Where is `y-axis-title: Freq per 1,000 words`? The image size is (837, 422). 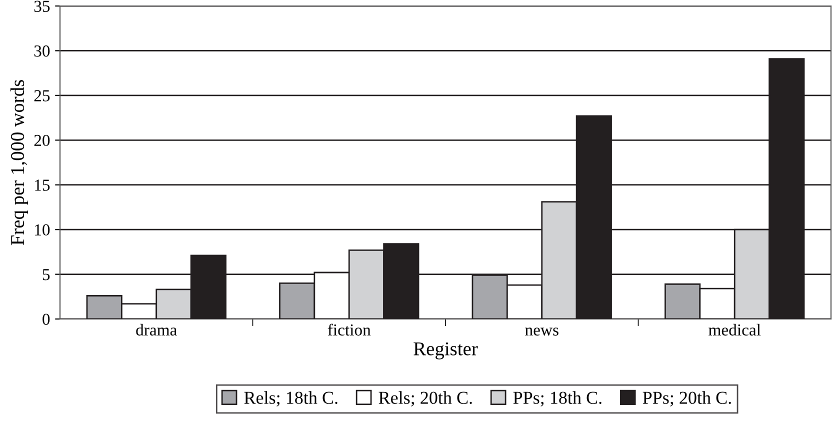 y-axis-title: Freq per 1,000 words is located at coordinates (19, 163).